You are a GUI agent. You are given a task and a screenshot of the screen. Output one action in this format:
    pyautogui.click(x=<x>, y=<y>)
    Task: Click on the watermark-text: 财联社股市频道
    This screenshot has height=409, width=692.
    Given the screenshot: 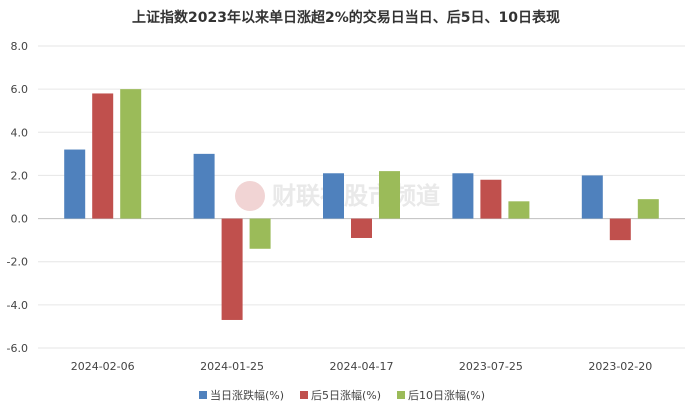 What is the action you would take?
    pyautogui.click(x=356, y=196)
    